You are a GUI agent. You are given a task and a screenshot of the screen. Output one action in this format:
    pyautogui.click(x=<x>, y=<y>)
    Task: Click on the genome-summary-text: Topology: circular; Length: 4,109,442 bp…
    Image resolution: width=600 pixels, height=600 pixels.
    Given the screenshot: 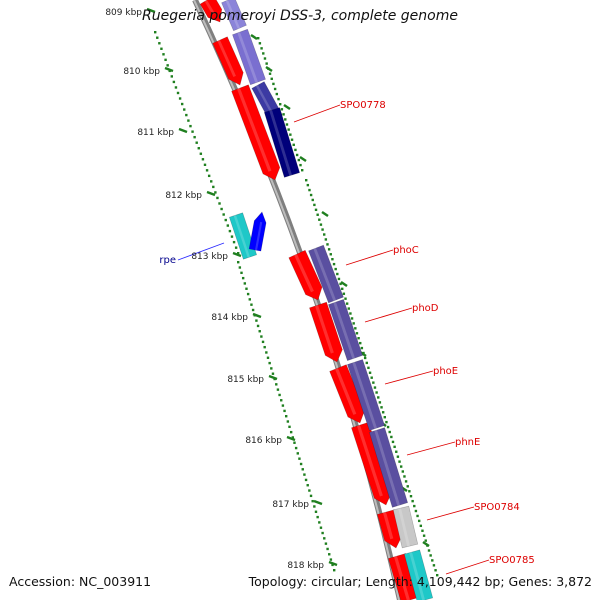 What is the action you would take?
    pyautogui.click(x=420, y=581)
    